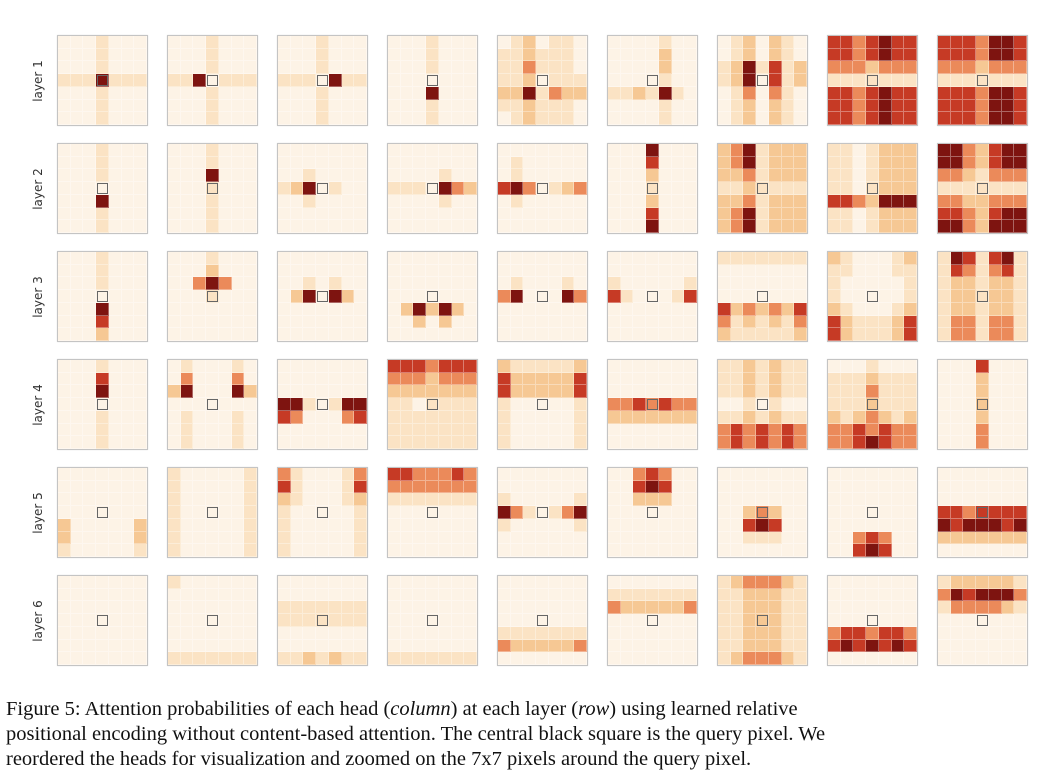  What do you see at coordinates (102, 404) in the screenshot?
I see `heatmap-panel-layer4-head1` at bounding box center [102, 404].